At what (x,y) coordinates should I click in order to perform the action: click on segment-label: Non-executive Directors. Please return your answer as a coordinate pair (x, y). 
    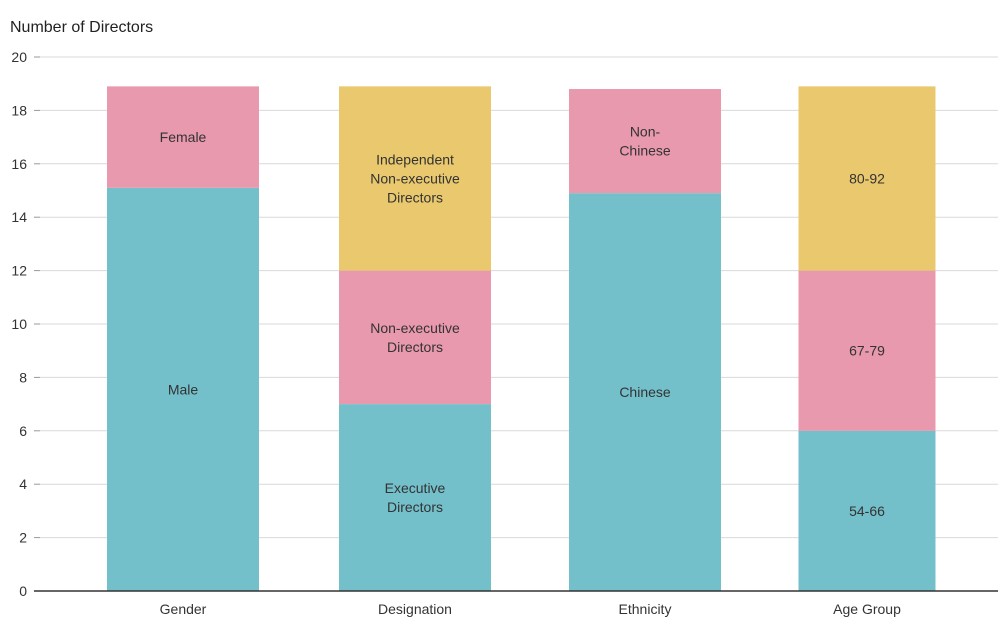
    Looking at the image, I should click on (415, 337).